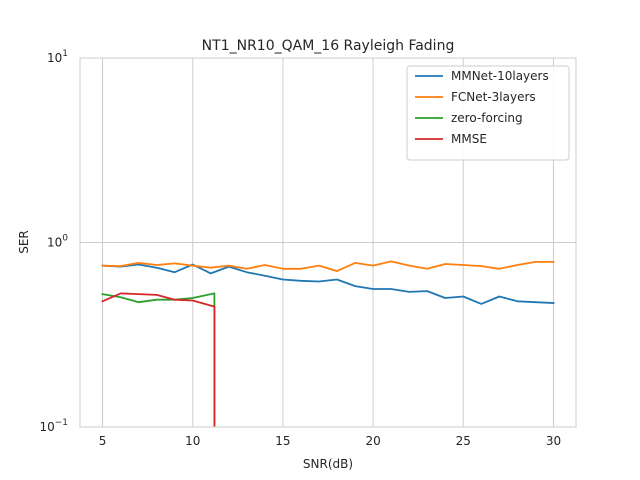 The width and height of the screenshot is (640, 480). Describe the element at coordinates (487, 118) in the screenshot. I see `legend-label: zero-forcing` at that location.